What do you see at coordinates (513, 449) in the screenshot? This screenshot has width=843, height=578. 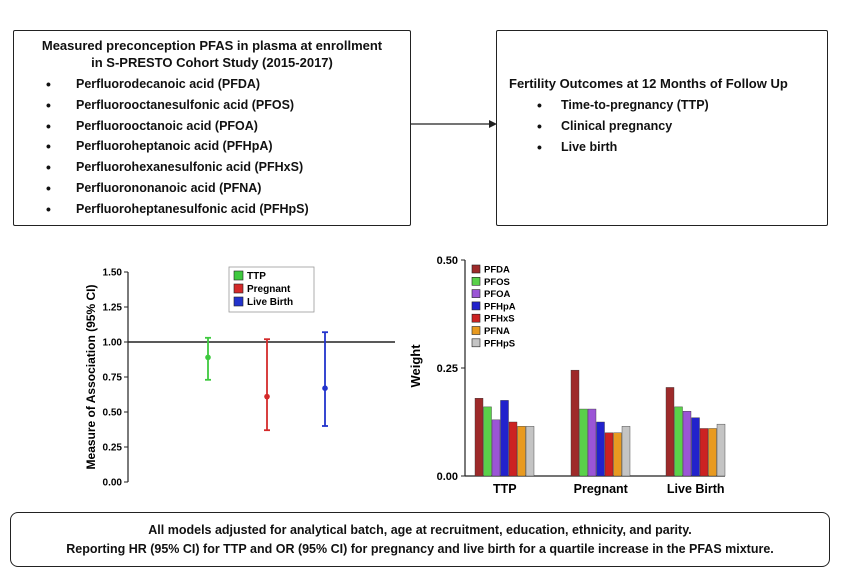 I see `bar-ttp-pfhxs` at bounding box center [513, 449].